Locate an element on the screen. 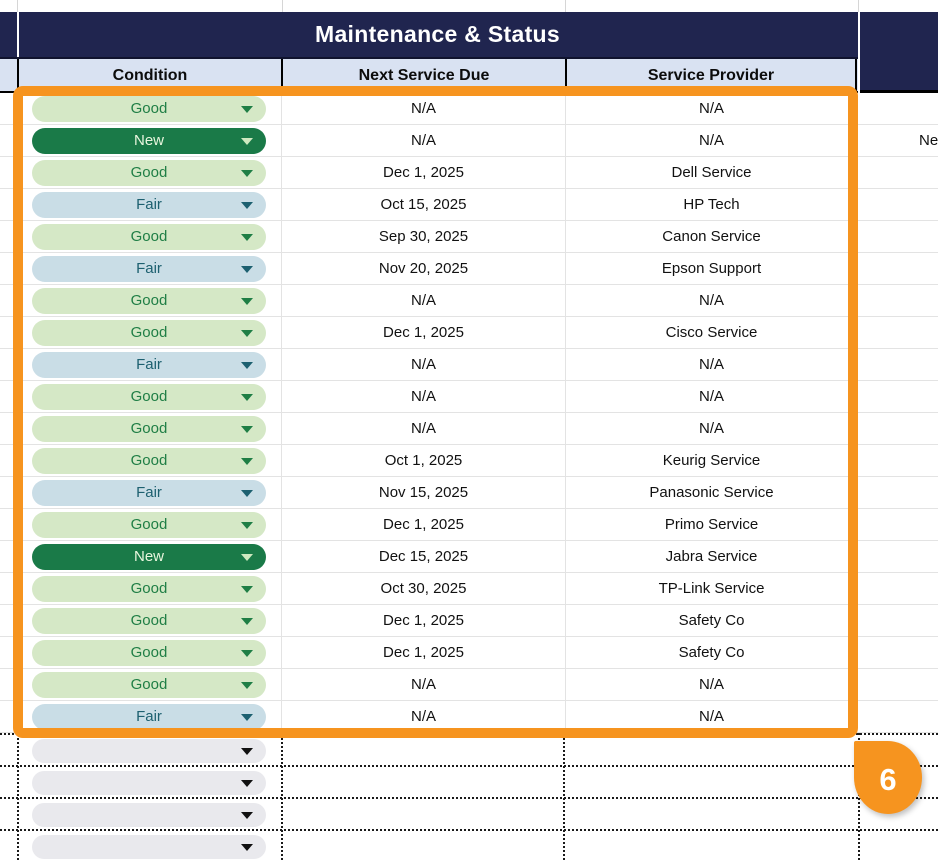  service-provider-cell: Primo Service is located at coordinates (711, 524).